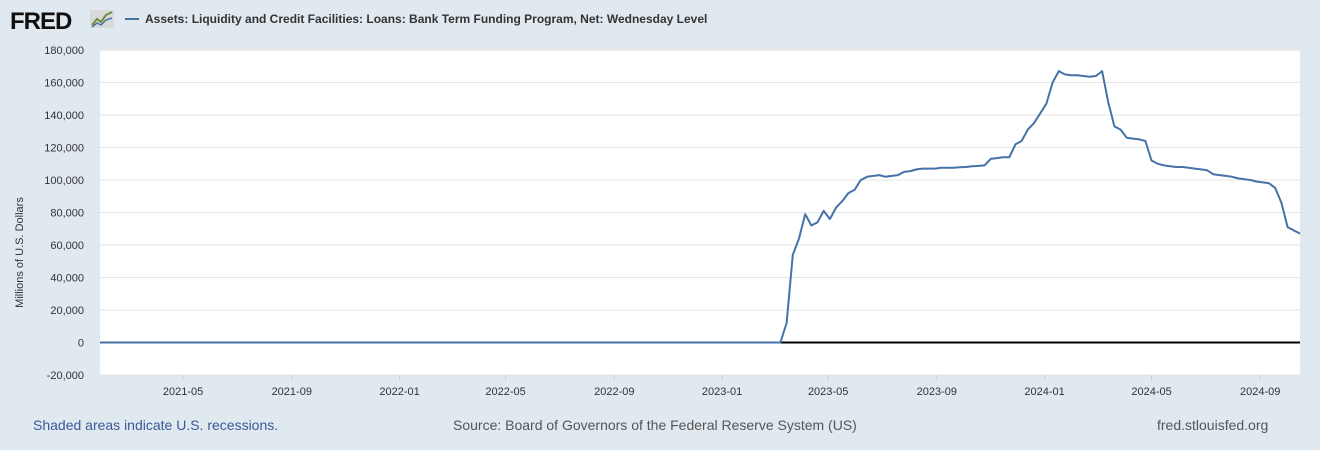 This screenshot has height=450, width=1320. I want to click on y-tick-label: 180,000, so click(64, 51).